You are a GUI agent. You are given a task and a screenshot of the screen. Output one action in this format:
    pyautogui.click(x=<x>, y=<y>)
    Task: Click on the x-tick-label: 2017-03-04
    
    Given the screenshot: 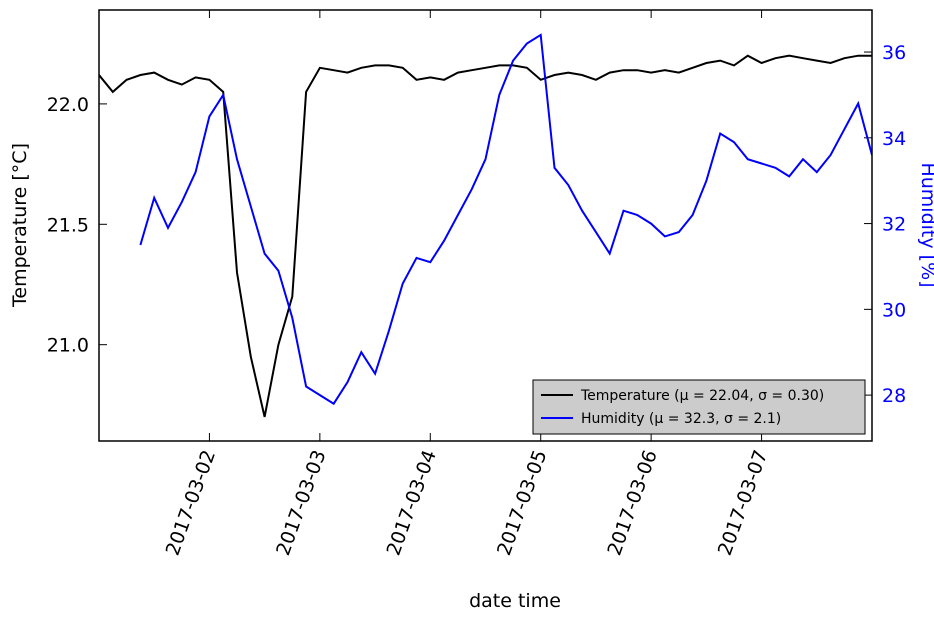 What is the action you would take?
    pyautogui.click(x=412, y=502)
    